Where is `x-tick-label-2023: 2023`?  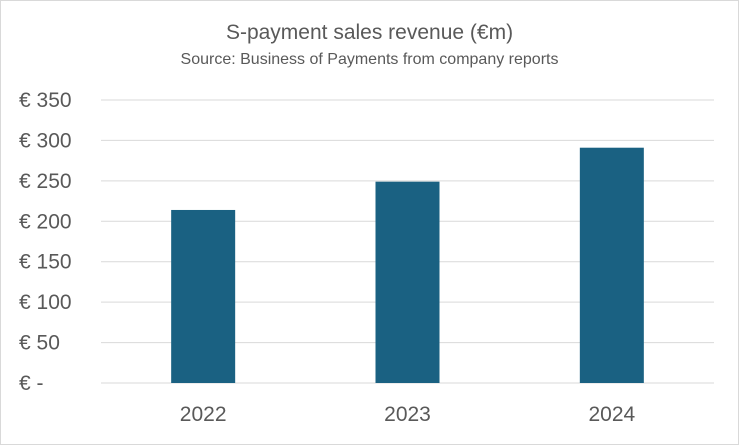 x-tick-label-2023: 2023 is located at coordinates (407, 414).